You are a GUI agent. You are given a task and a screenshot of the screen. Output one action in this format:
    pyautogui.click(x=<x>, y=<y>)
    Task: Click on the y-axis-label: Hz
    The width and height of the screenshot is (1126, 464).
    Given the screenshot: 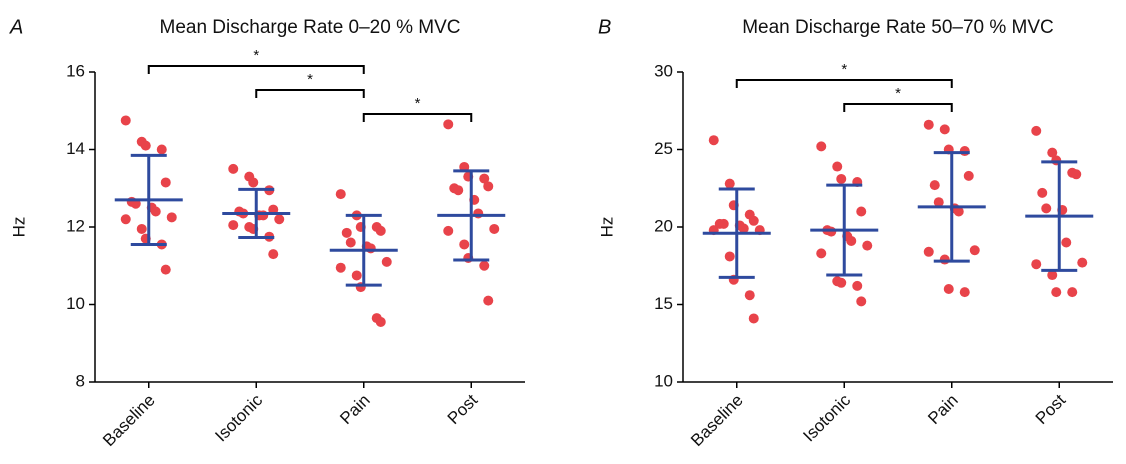 What is the action you would take?
    pyautogui.click(x=606, y=227)
    